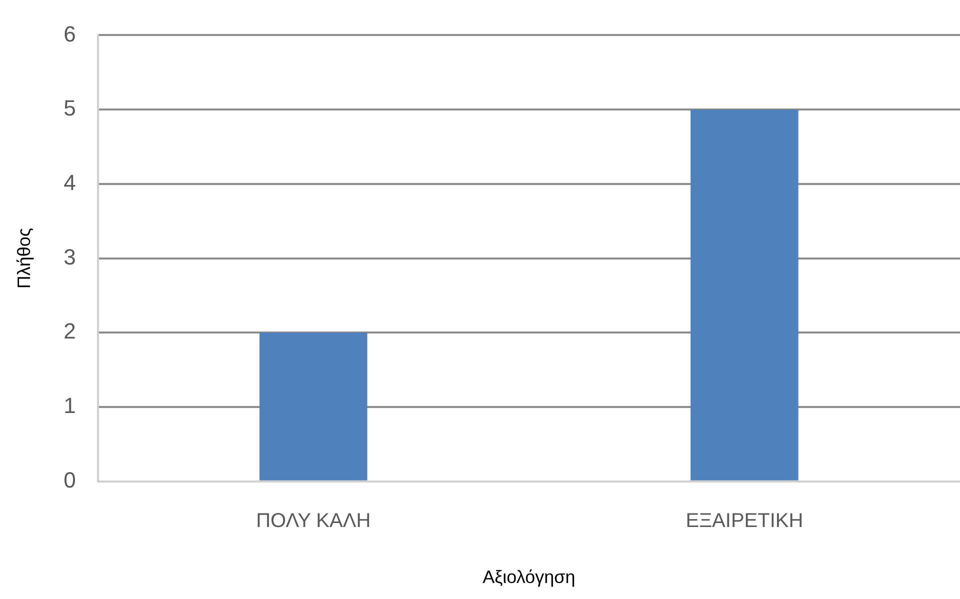 The height and width of the screenshot is (599, 960). Describe the element at coordinates (70, 479) in the screenshot. I see `y-tick-label: 0` at that location.